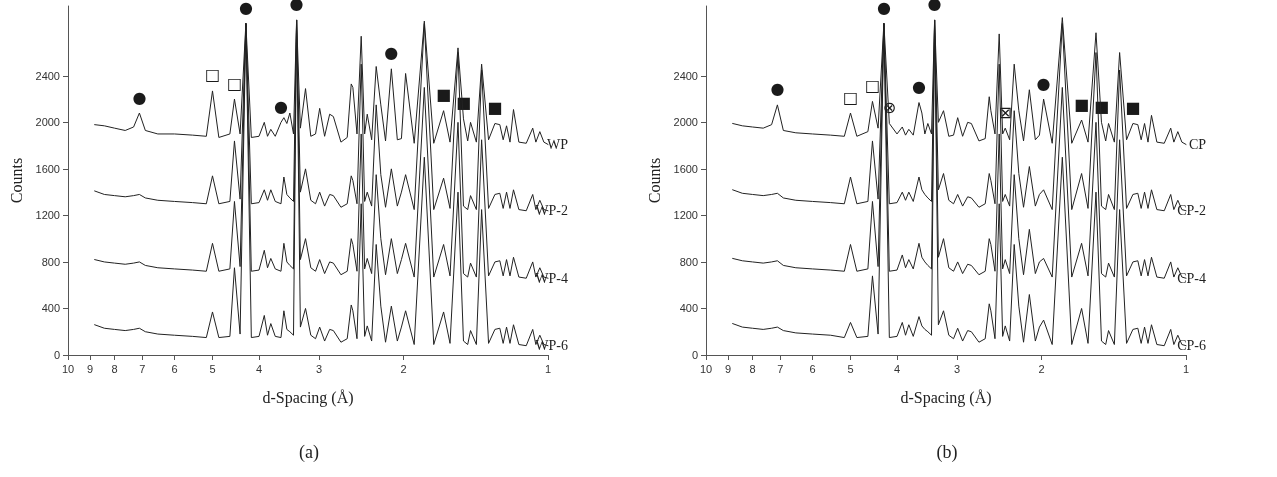 The width and height of the screenshot is (1277, 477). Describe the element at coordinates (947, 452) in the screenshot. I see `text: (b)` at that location.